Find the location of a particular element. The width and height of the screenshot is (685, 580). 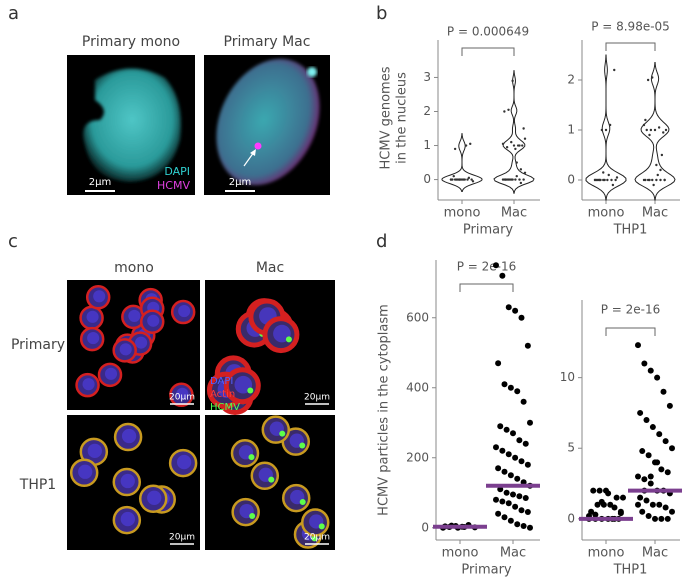

row-label: Primary is located at coordinates (38, 345).